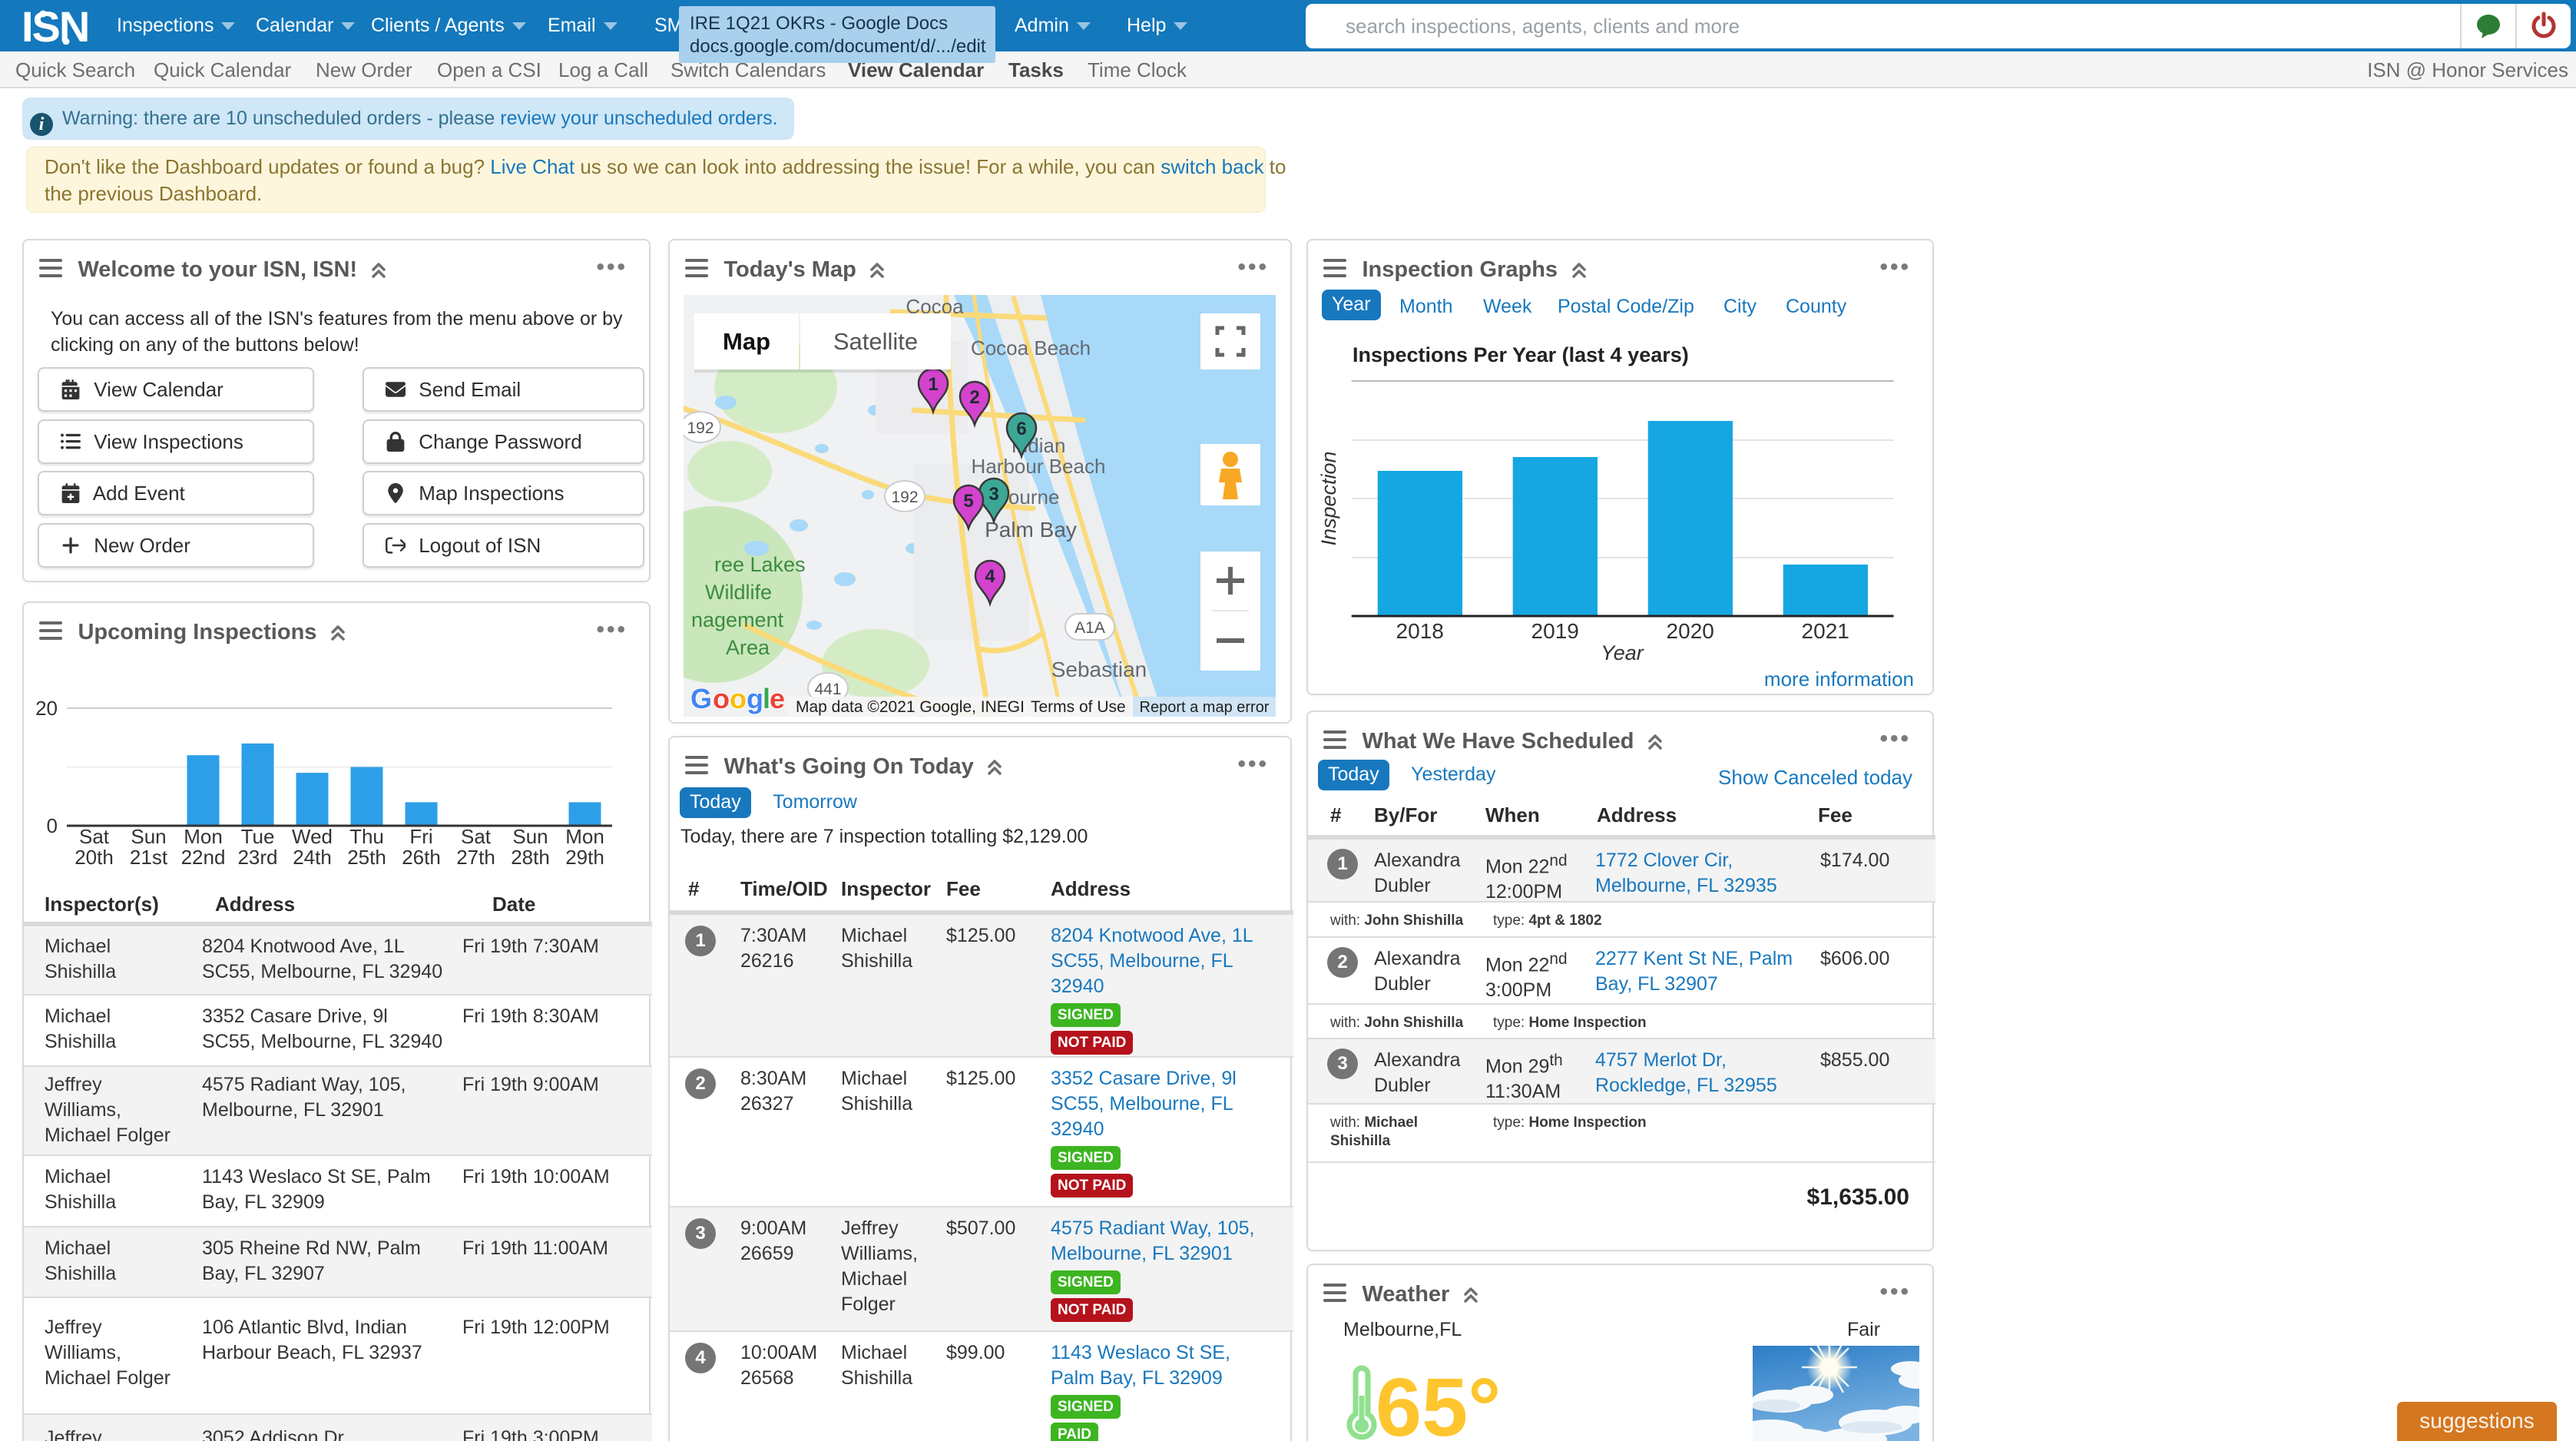 The image size is (2576, 1441). Describe the element at coordinates (778, 698) in the screenshot. I see `svg-text: e` at that location.